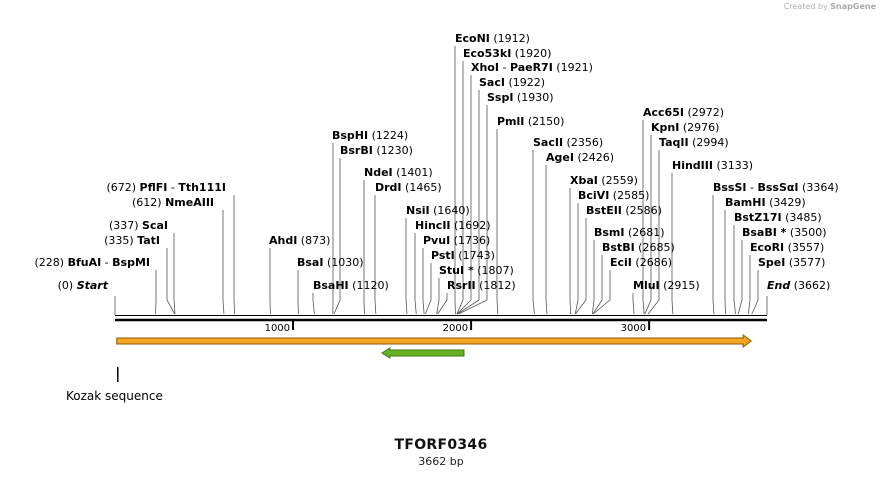 Image resolution: width=882 pixels, height=477 pixels. Describe the element at coordinates (343, 262) in the screenshot. I see `site-position: (1030)` at that location.